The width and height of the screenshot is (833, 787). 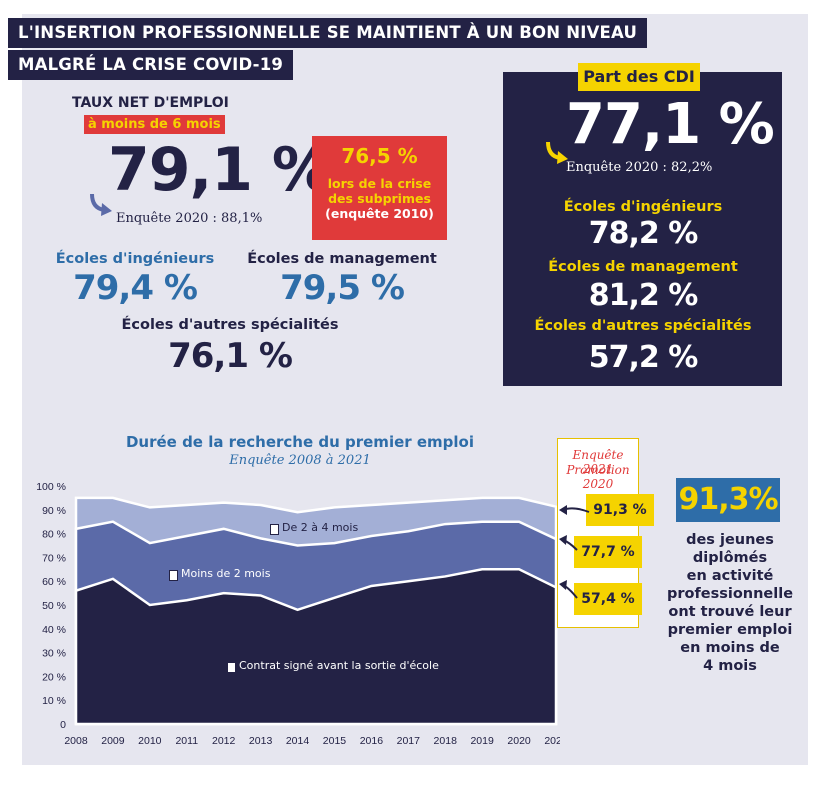 I want to click on x-tick-label: 2018, so click(x=446, y=741).